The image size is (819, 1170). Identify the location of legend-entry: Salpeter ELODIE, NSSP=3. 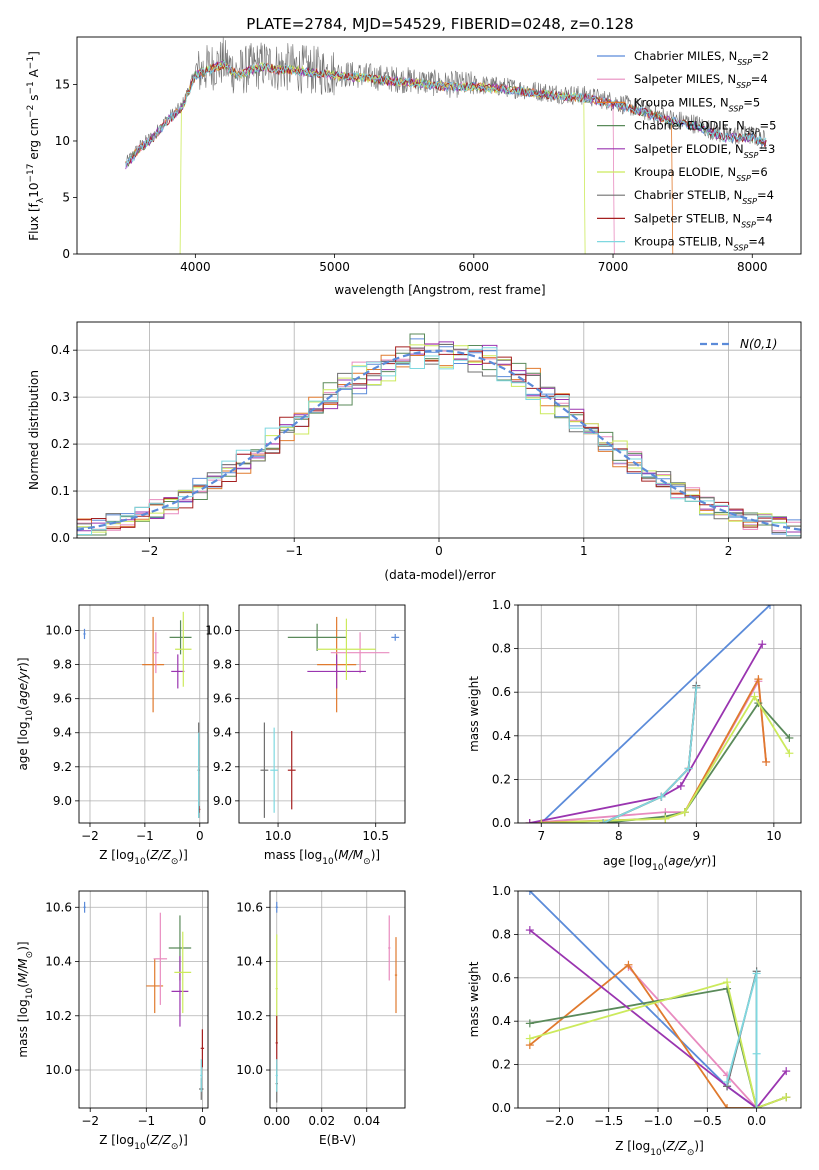
(704, 151).